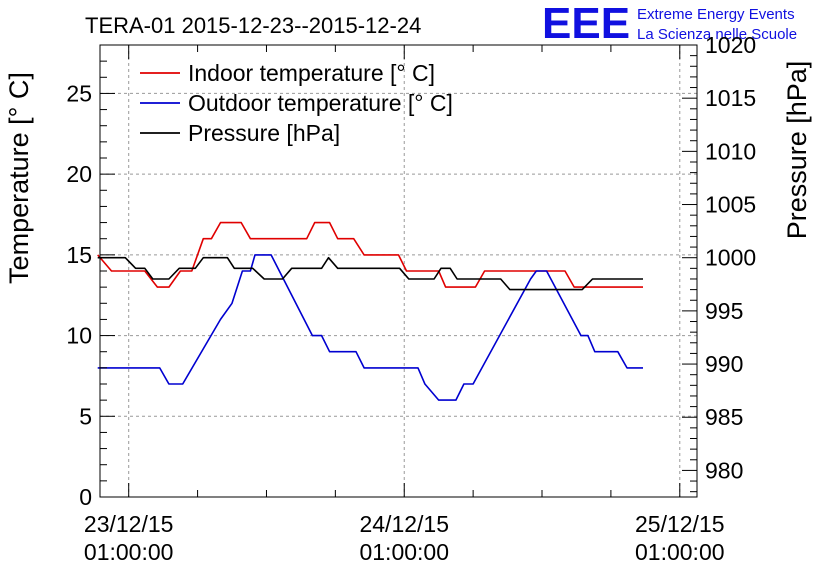 Image resolution: width=836 pixels, height=572 pixels. What do you see at coordinates (79, 93) in the screenshot?
I see `y-left-tick-label: 25` at bounding box center [79, 93].